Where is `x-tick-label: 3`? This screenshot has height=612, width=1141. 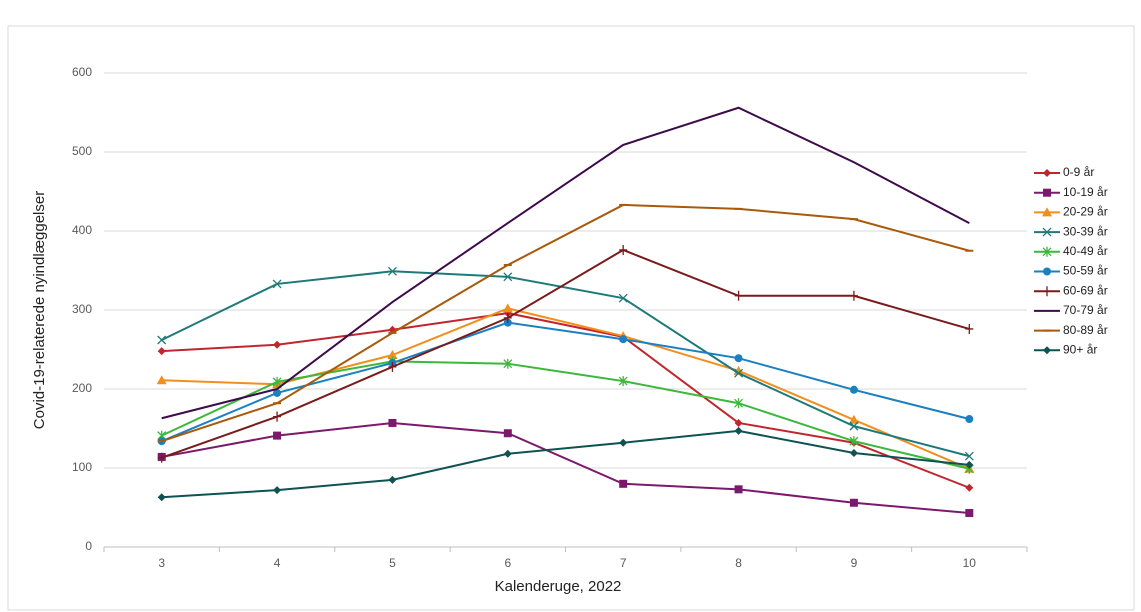 x-tick-label: 3 is located at coordinates (161, 563).